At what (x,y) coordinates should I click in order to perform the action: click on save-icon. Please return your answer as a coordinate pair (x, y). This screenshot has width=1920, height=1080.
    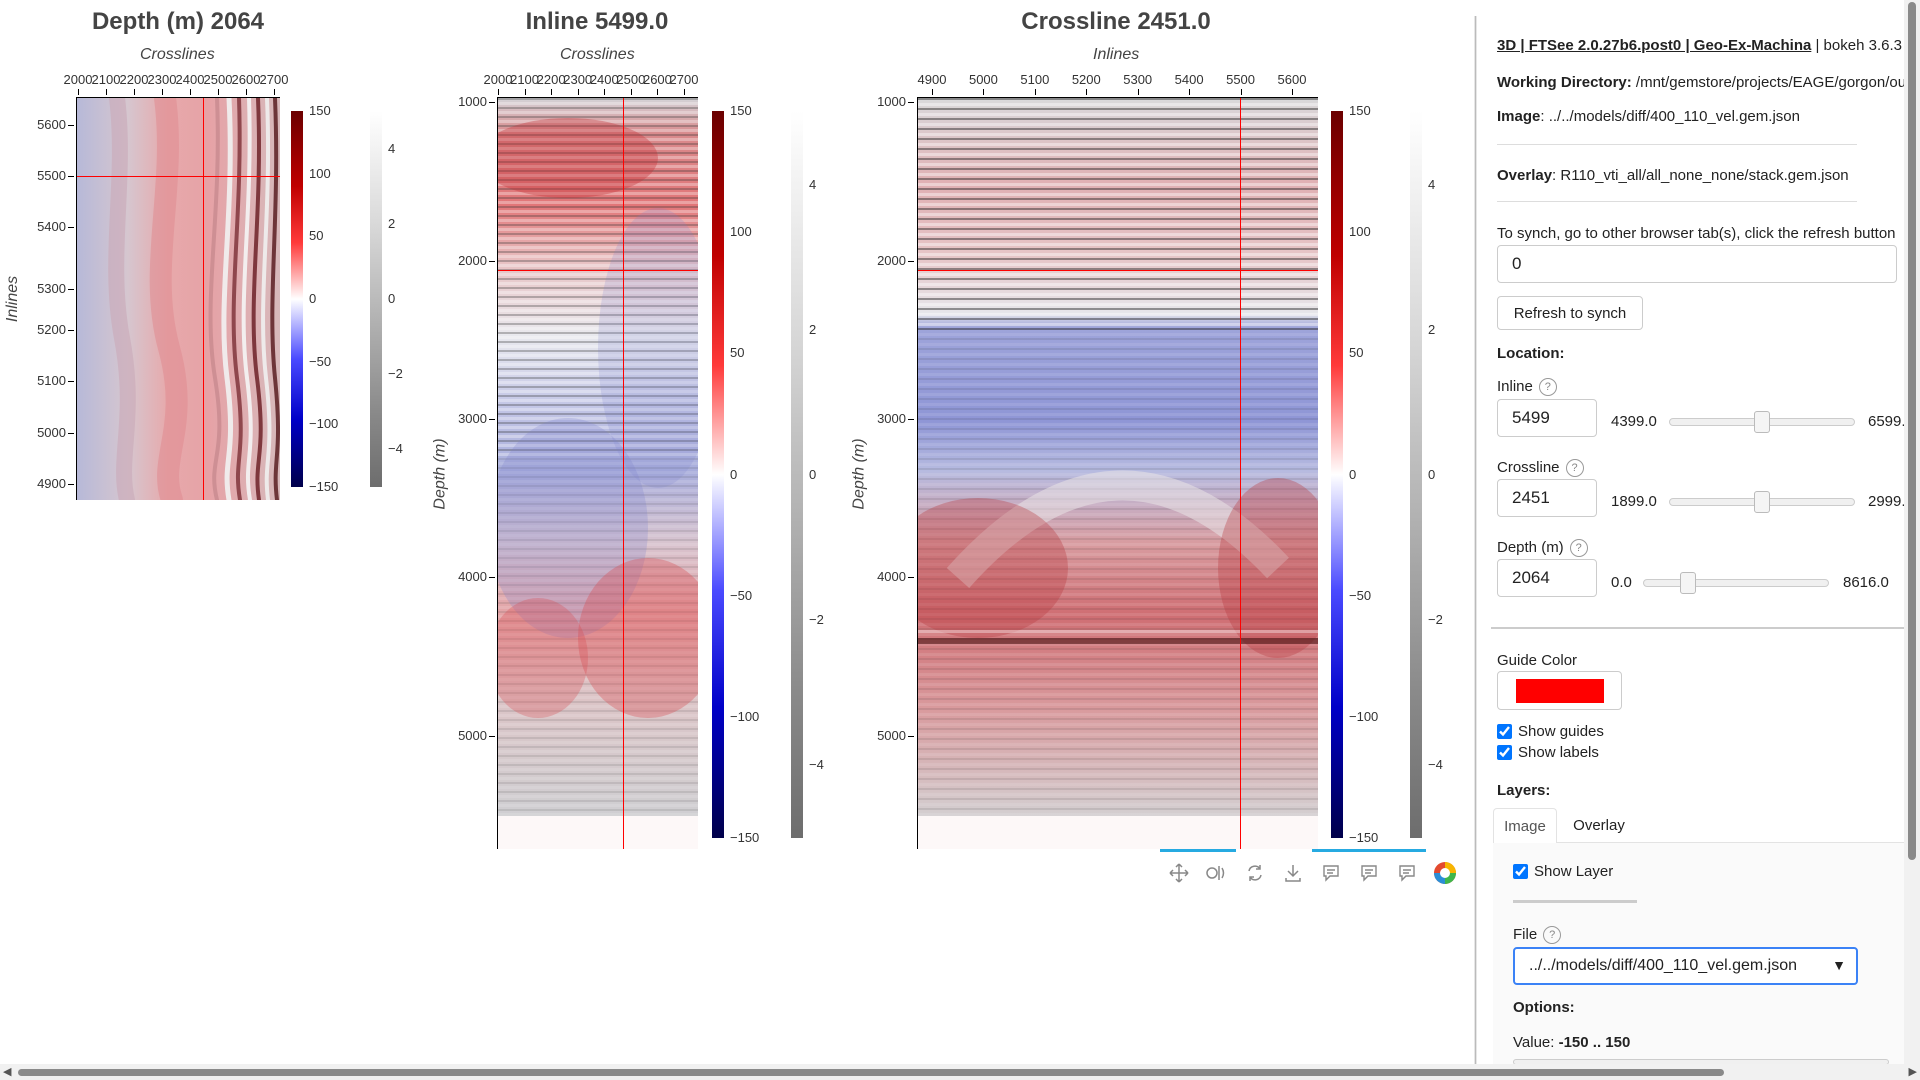
    Looking at the image, I should click on (1293, 873).